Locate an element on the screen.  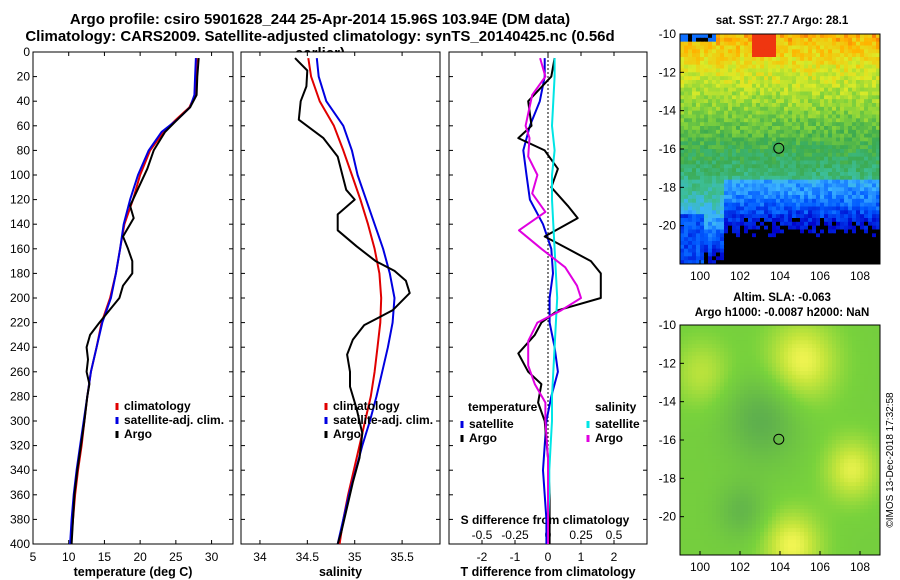
x-tick-label: 15 is located at coordinates (105, 557).